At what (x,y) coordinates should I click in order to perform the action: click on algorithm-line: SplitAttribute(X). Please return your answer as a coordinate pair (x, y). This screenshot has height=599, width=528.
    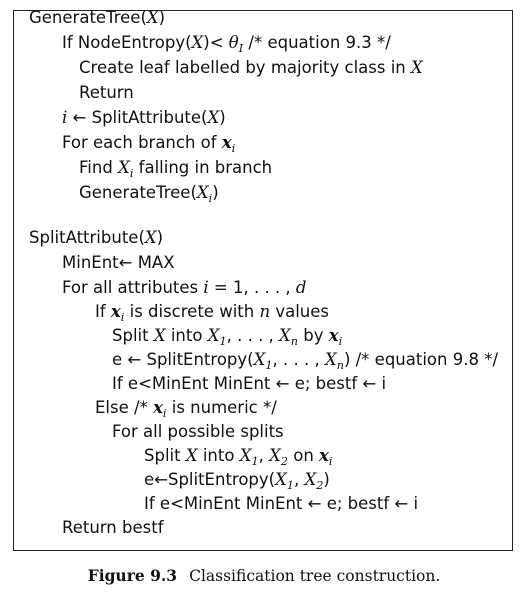
    Looking at the image, I should click on (96, 238).